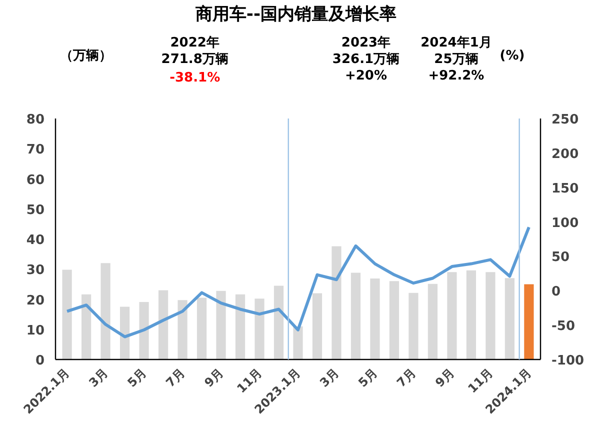 Image resolution: width=600 pixels, height=425 pixels. I want to click on y-tick-label: 0, so click(39, 361).